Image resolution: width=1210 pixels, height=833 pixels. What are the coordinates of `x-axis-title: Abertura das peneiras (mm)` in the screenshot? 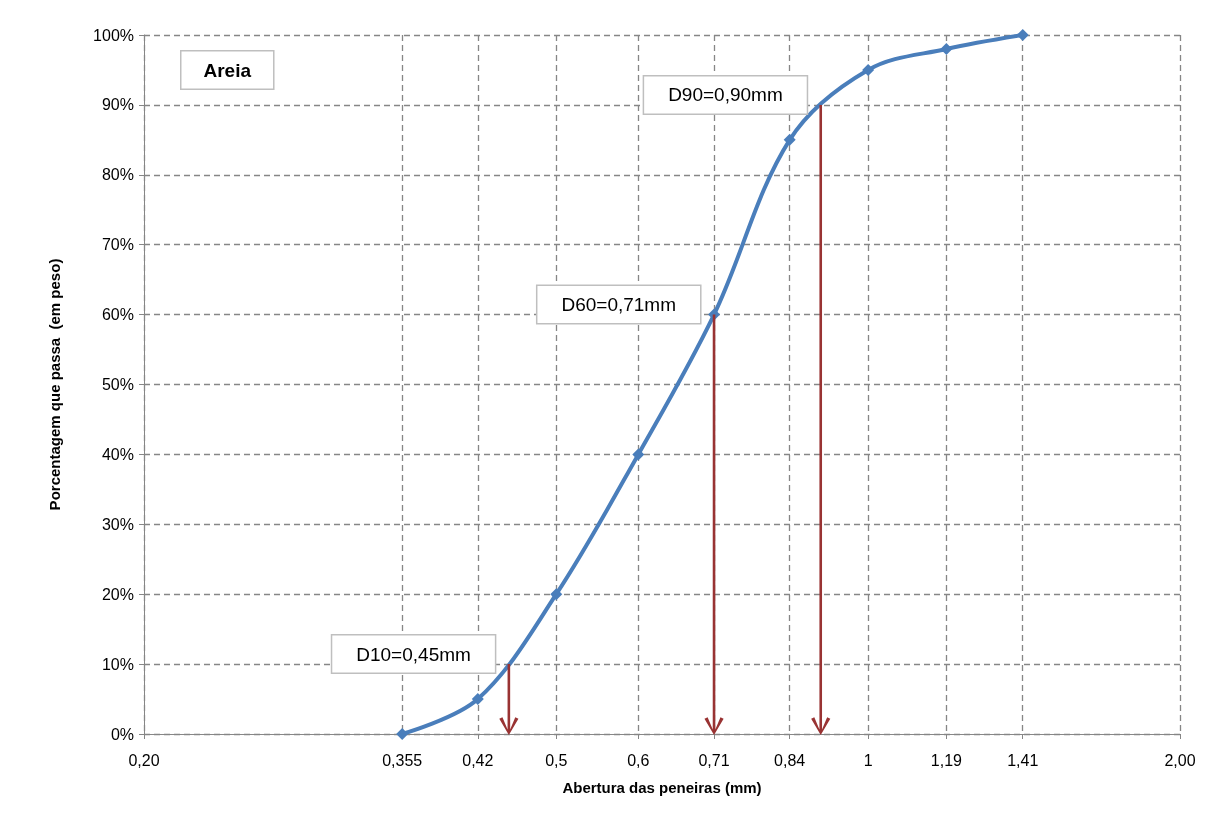 It's located at (662, 787).